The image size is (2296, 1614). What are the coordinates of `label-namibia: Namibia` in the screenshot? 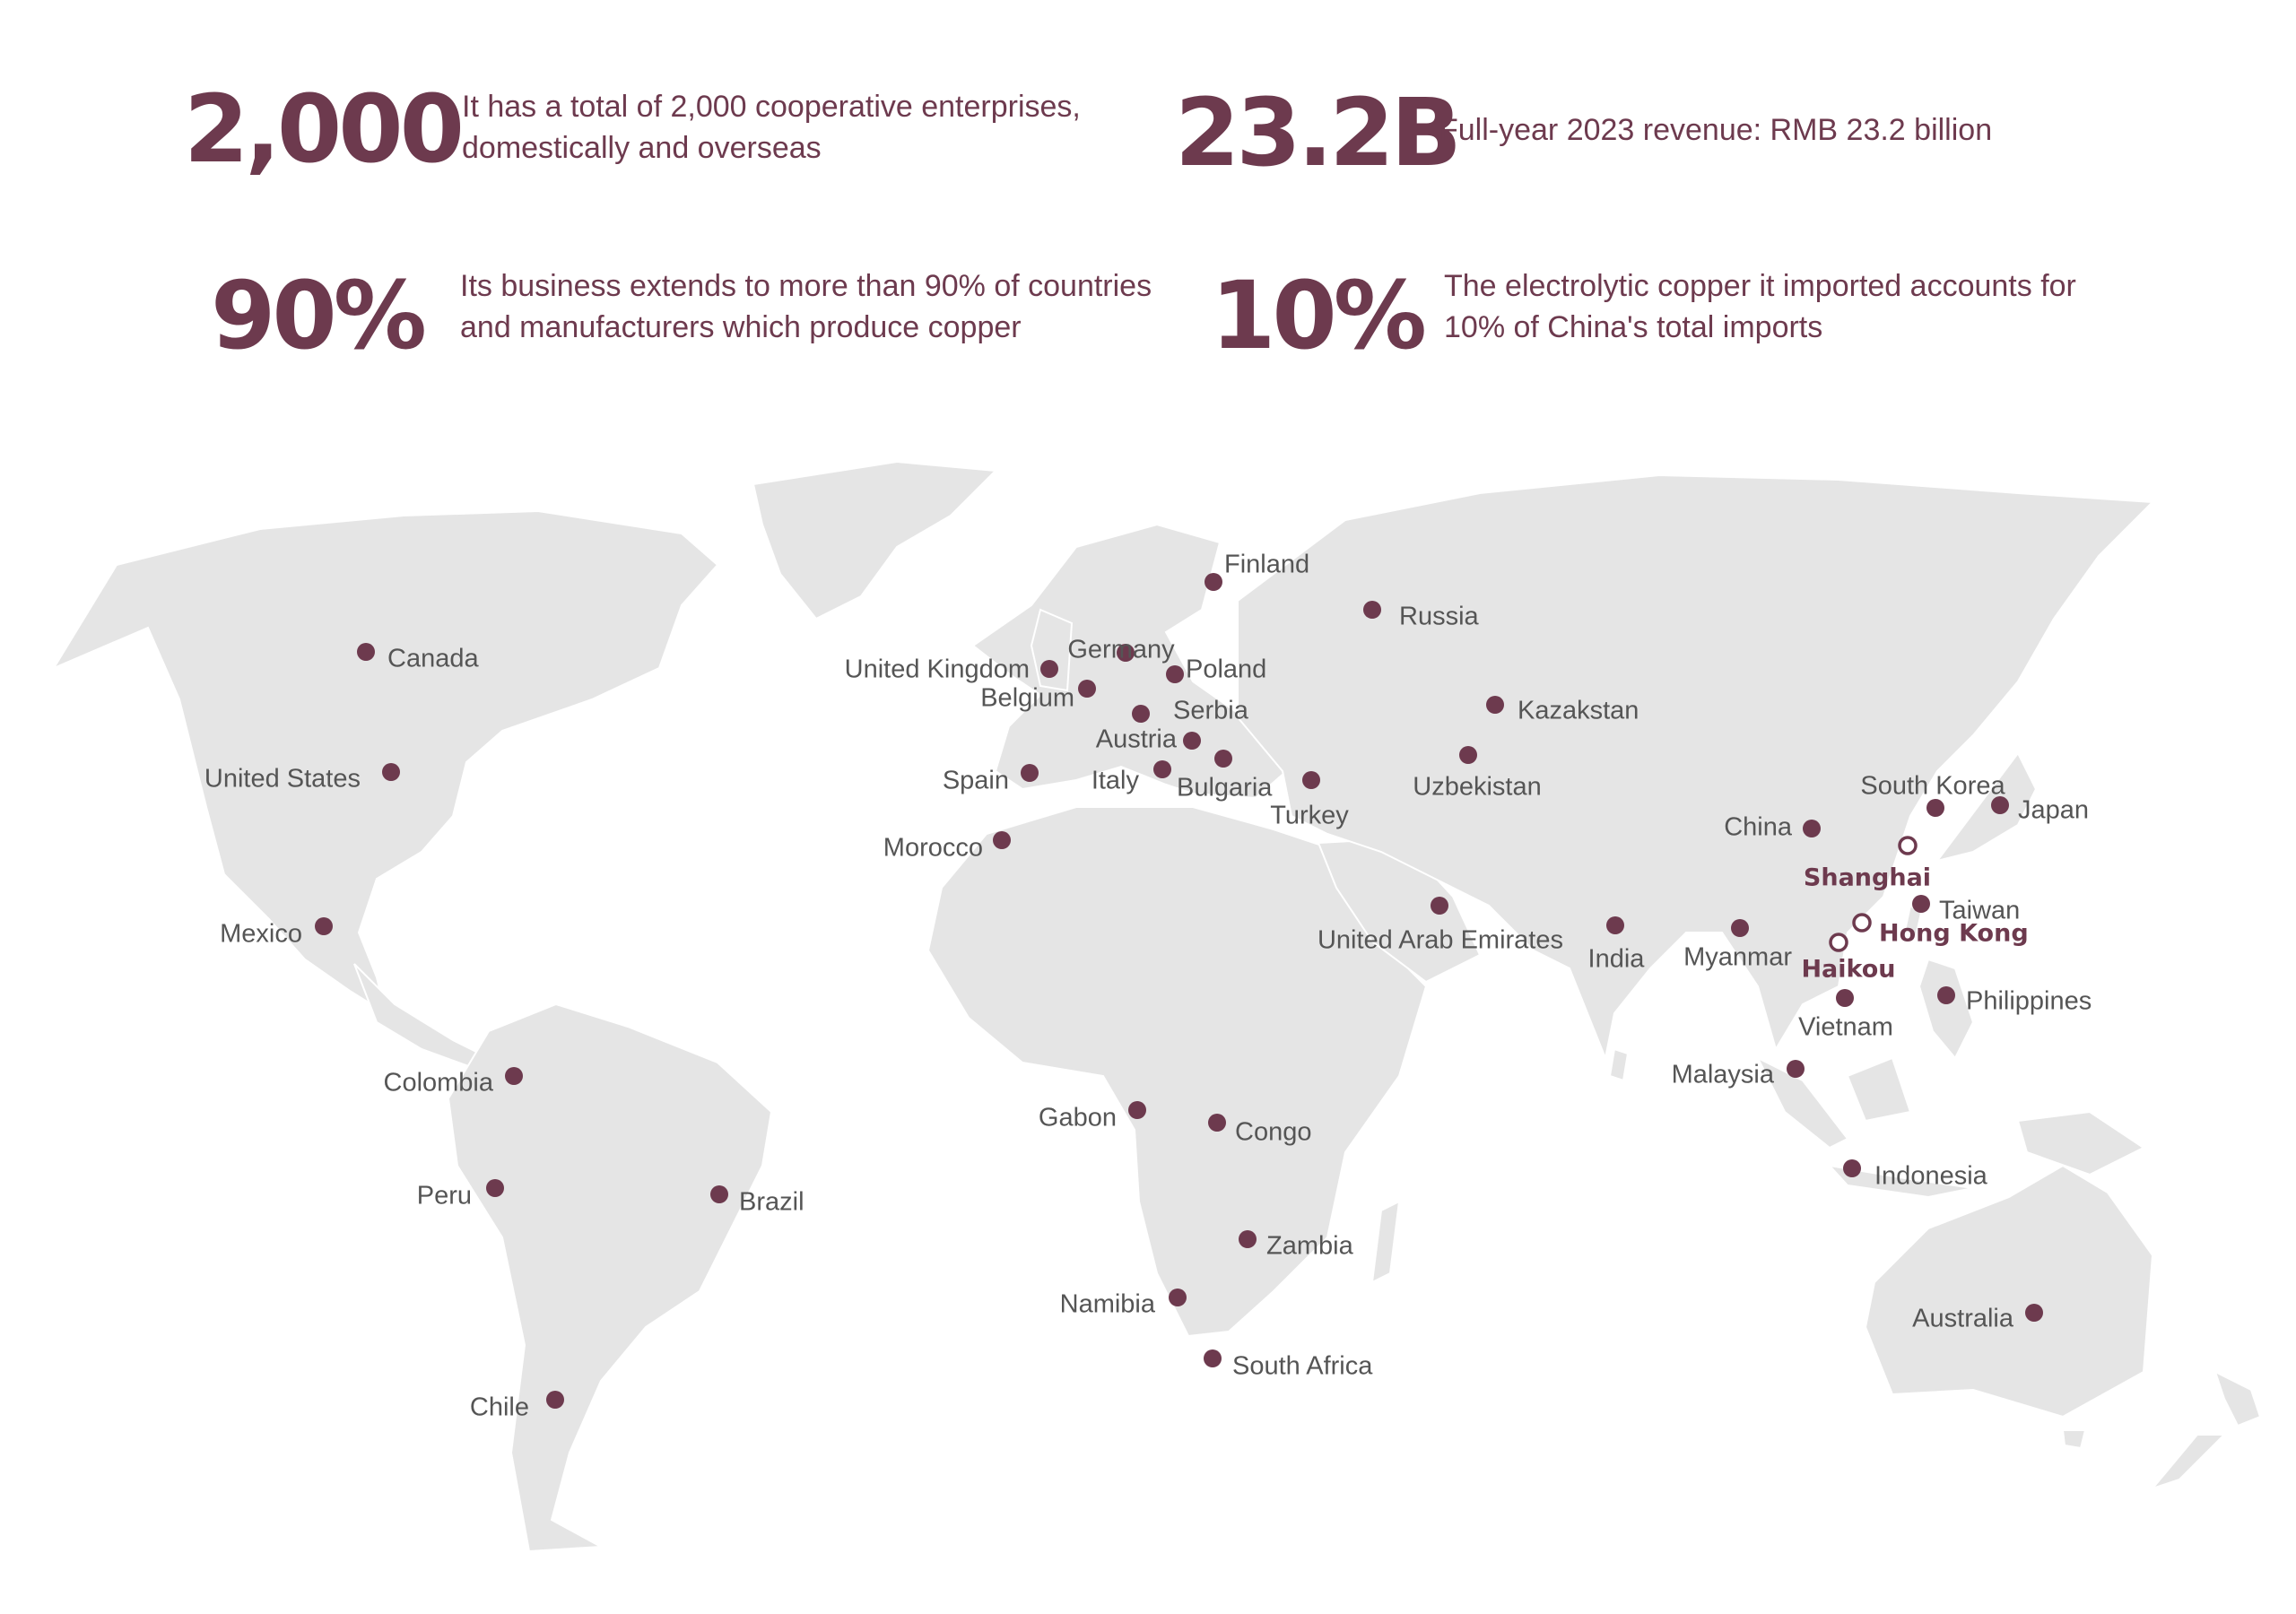 It's located at (1108, 1304).